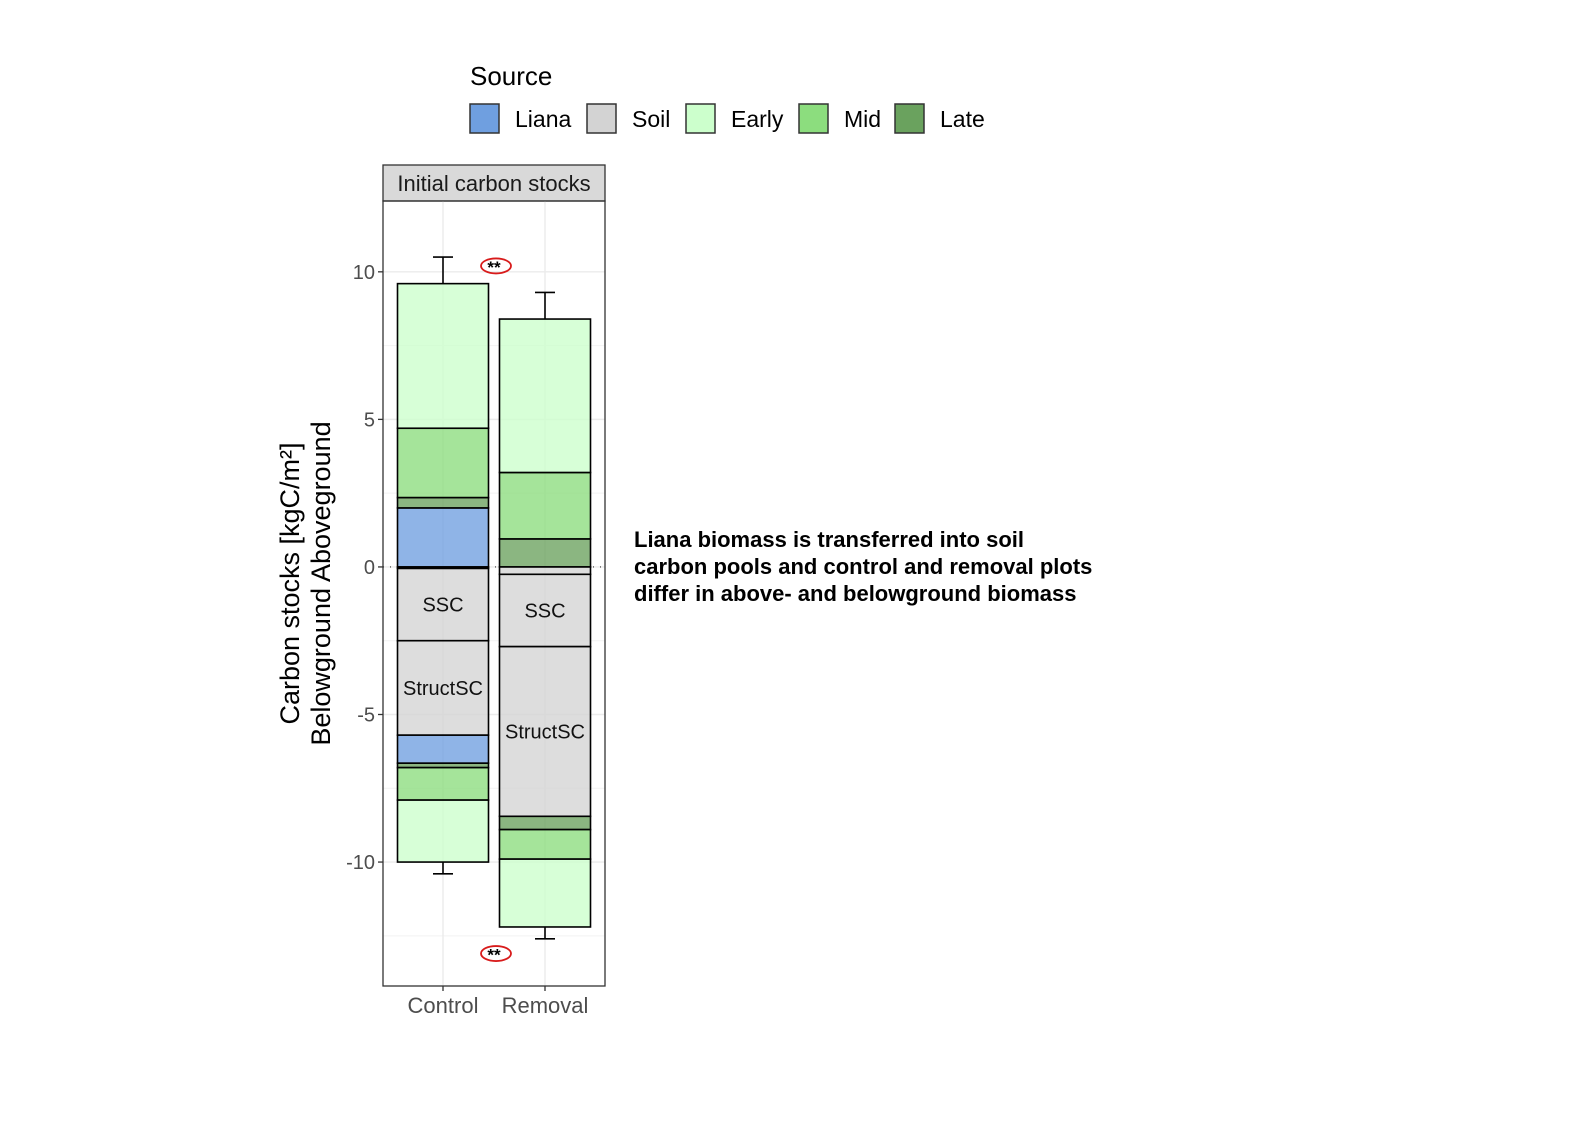  What do you see at coordinates (601, 118) in the screenshot?
I see `legend-swatch-soil` at bounding box center [601, 118].